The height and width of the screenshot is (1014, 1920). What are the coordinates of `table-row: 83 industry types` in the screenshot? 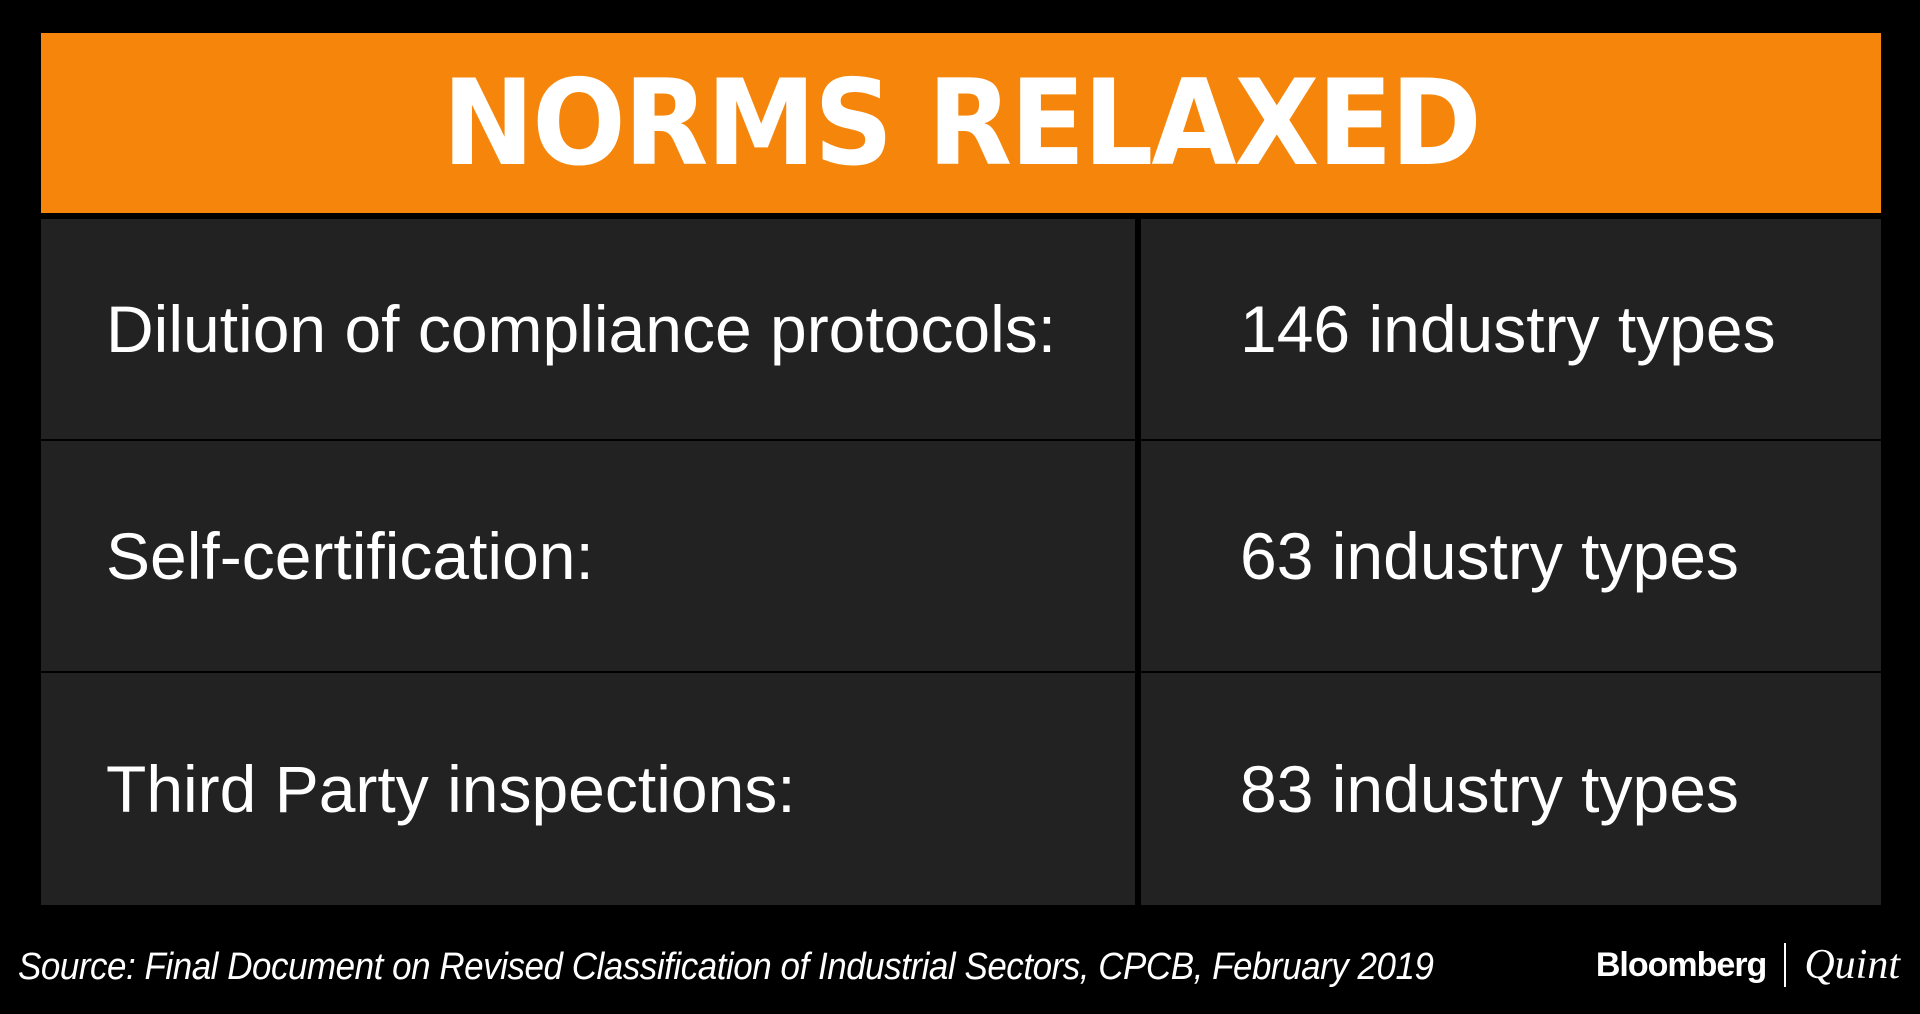 It's located at (1511, 789).